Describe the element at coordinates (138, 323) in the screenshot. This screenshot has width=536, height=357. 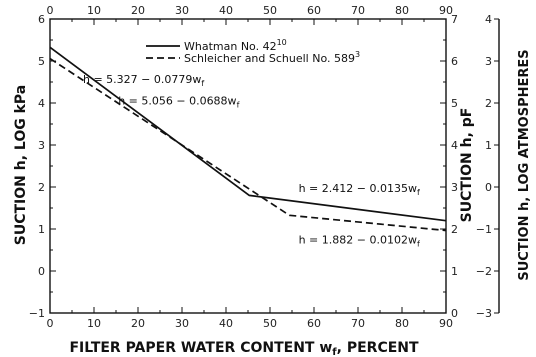
I see `x-tick-label-bottom: 20` at that location.